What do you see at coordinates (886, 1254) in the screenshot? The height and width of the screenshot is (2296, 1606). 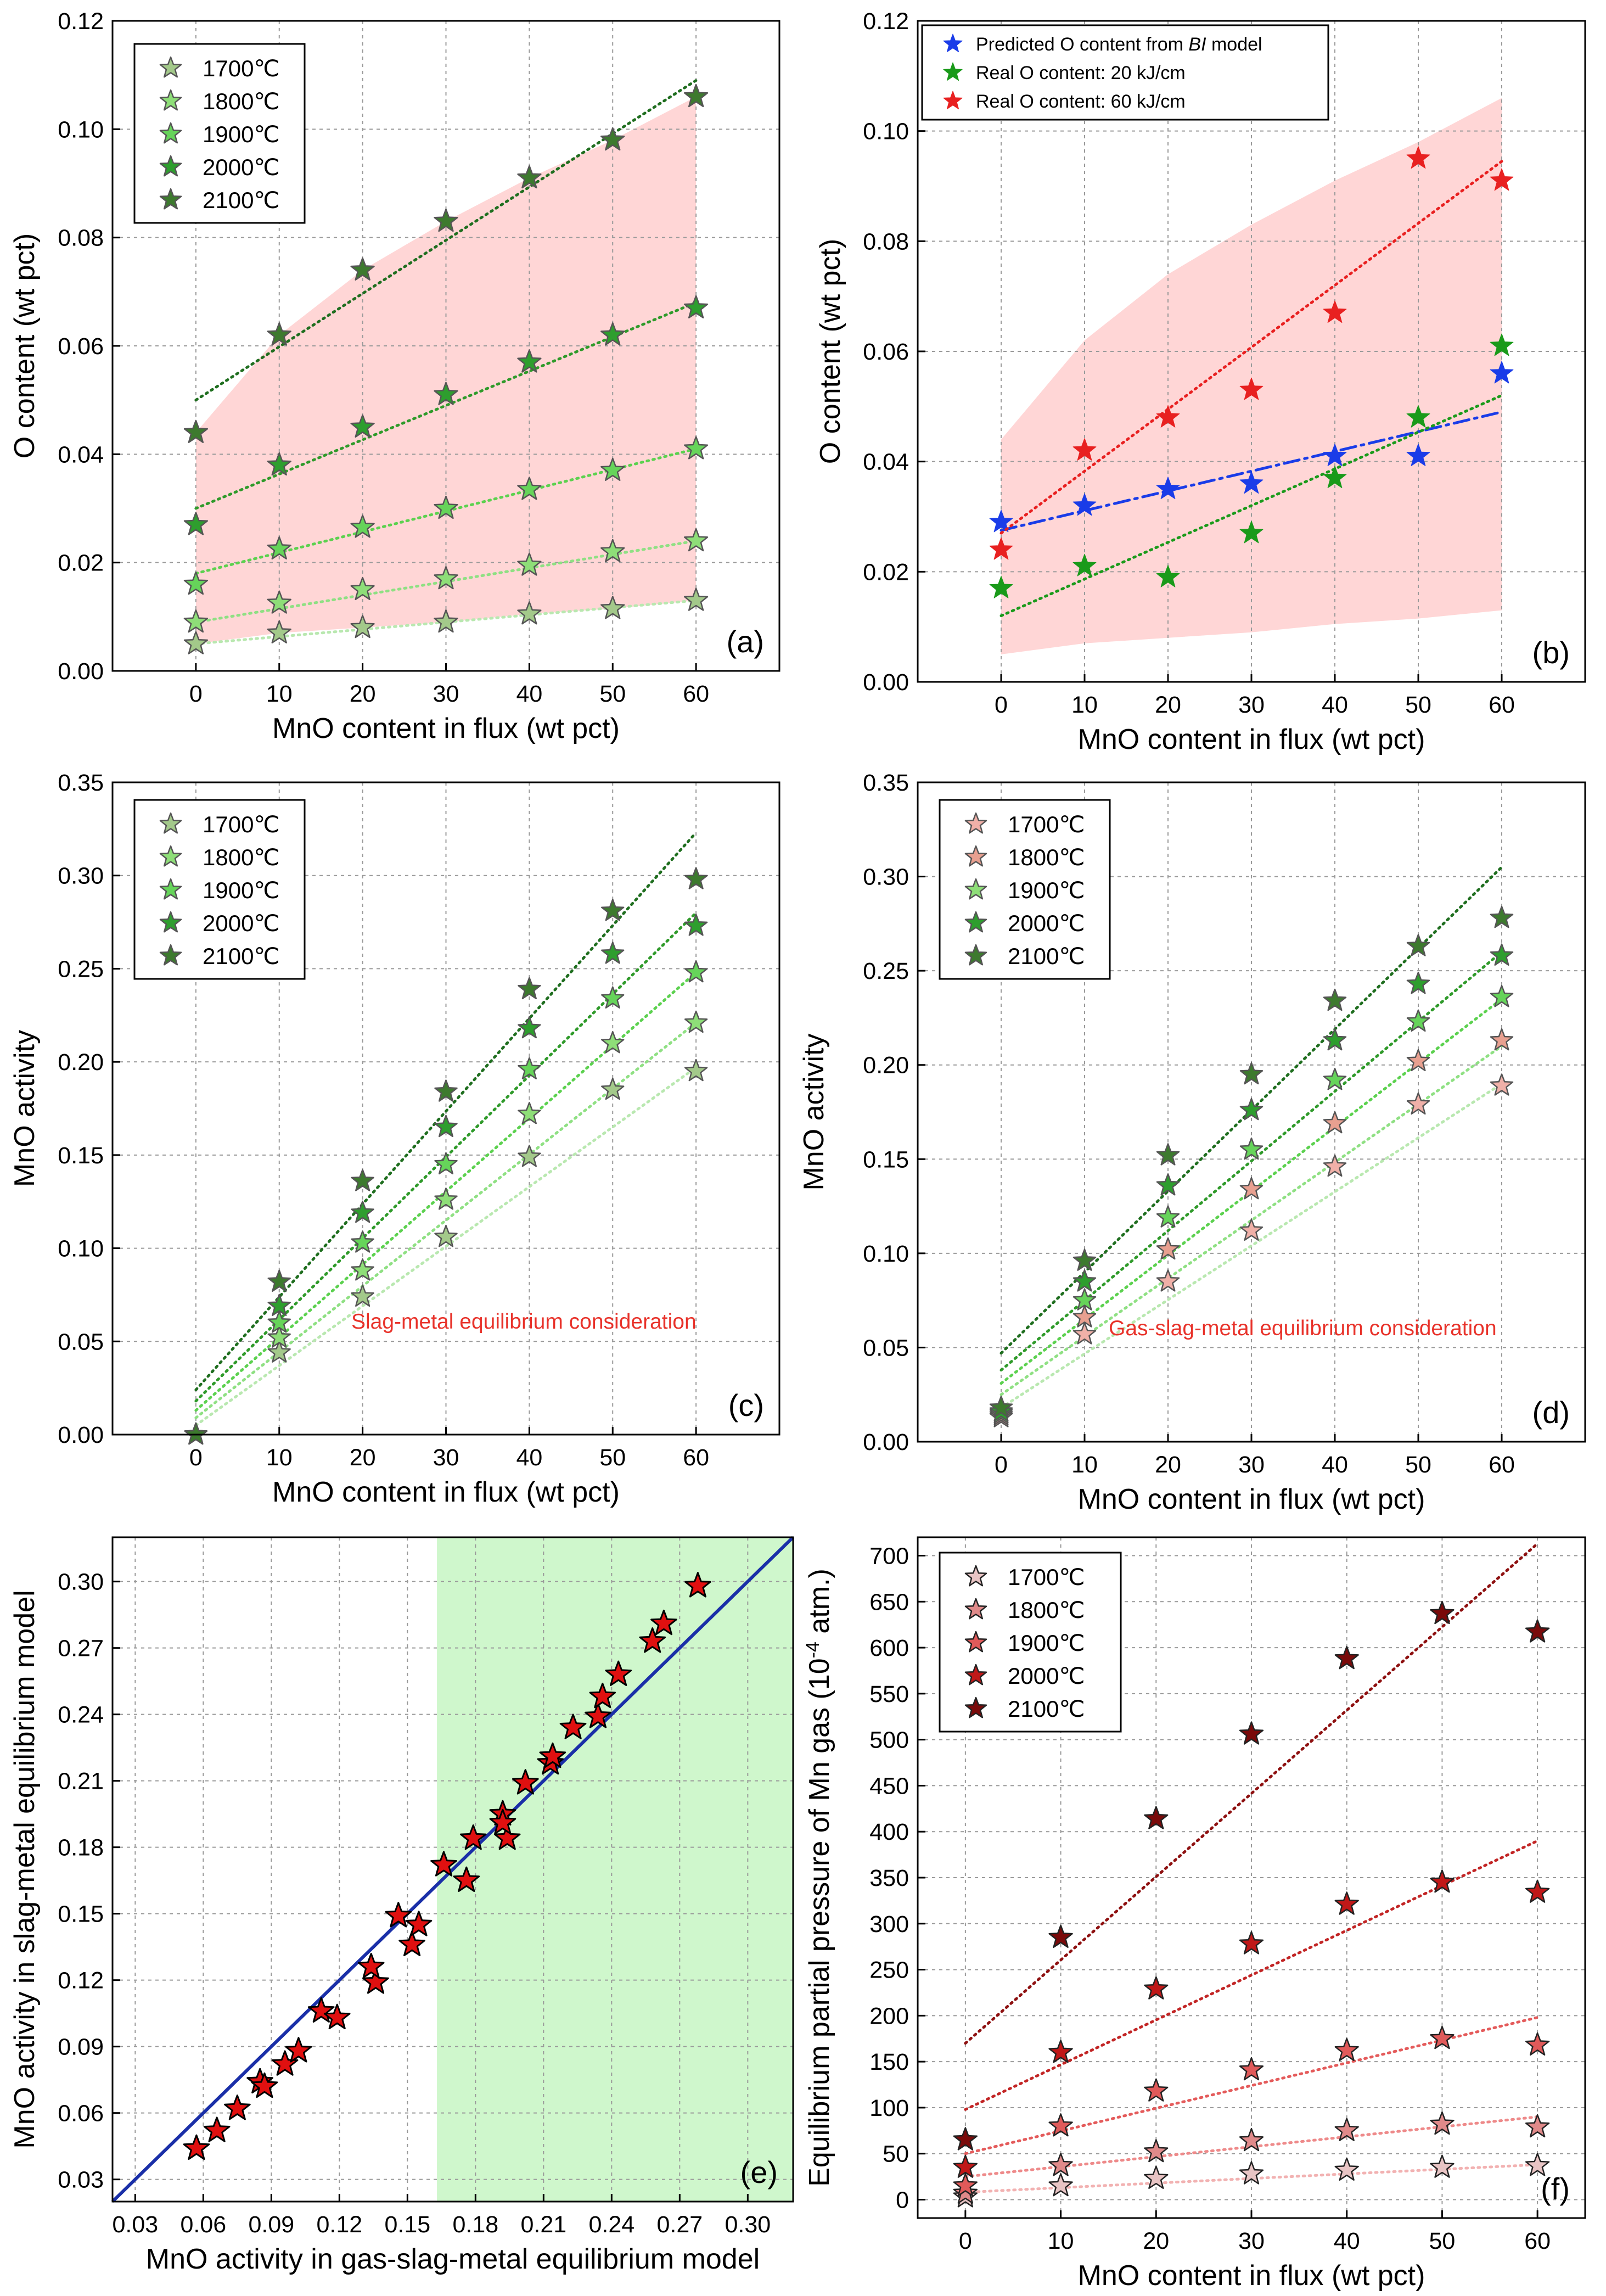 I see `y-tick-label: 0.10` at bounding box center [886, 1254].